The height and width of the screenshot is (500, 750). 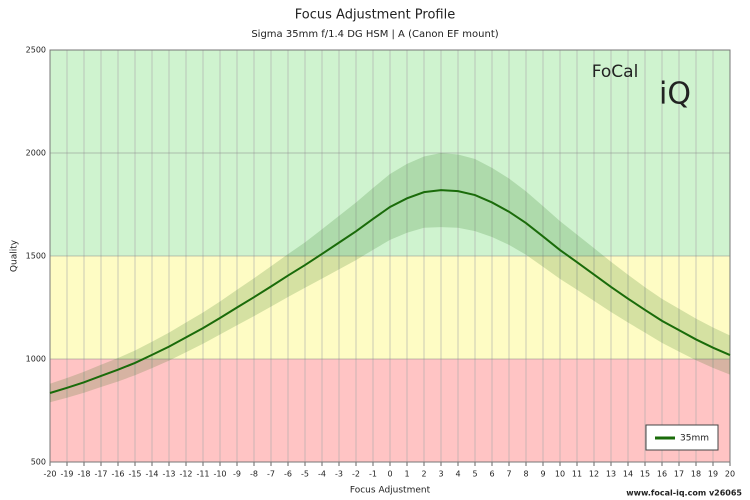 I want to click on x-tick-label: -14, so click(x=151, y=474).